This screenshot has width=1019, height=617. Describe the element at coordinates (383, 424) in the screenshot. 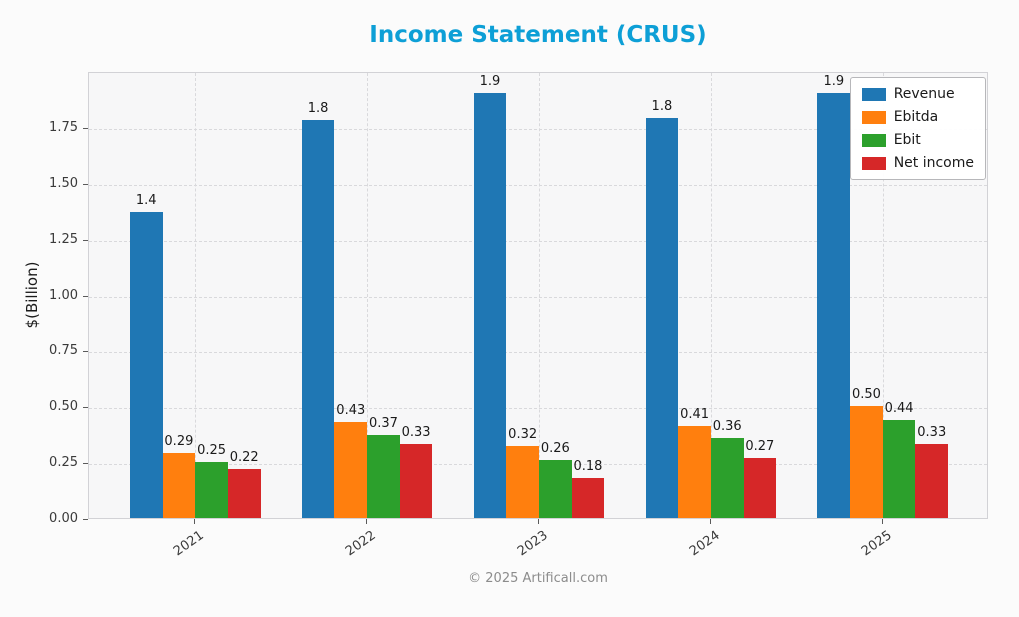

I see `bar-value-label: 0.37` at that location.